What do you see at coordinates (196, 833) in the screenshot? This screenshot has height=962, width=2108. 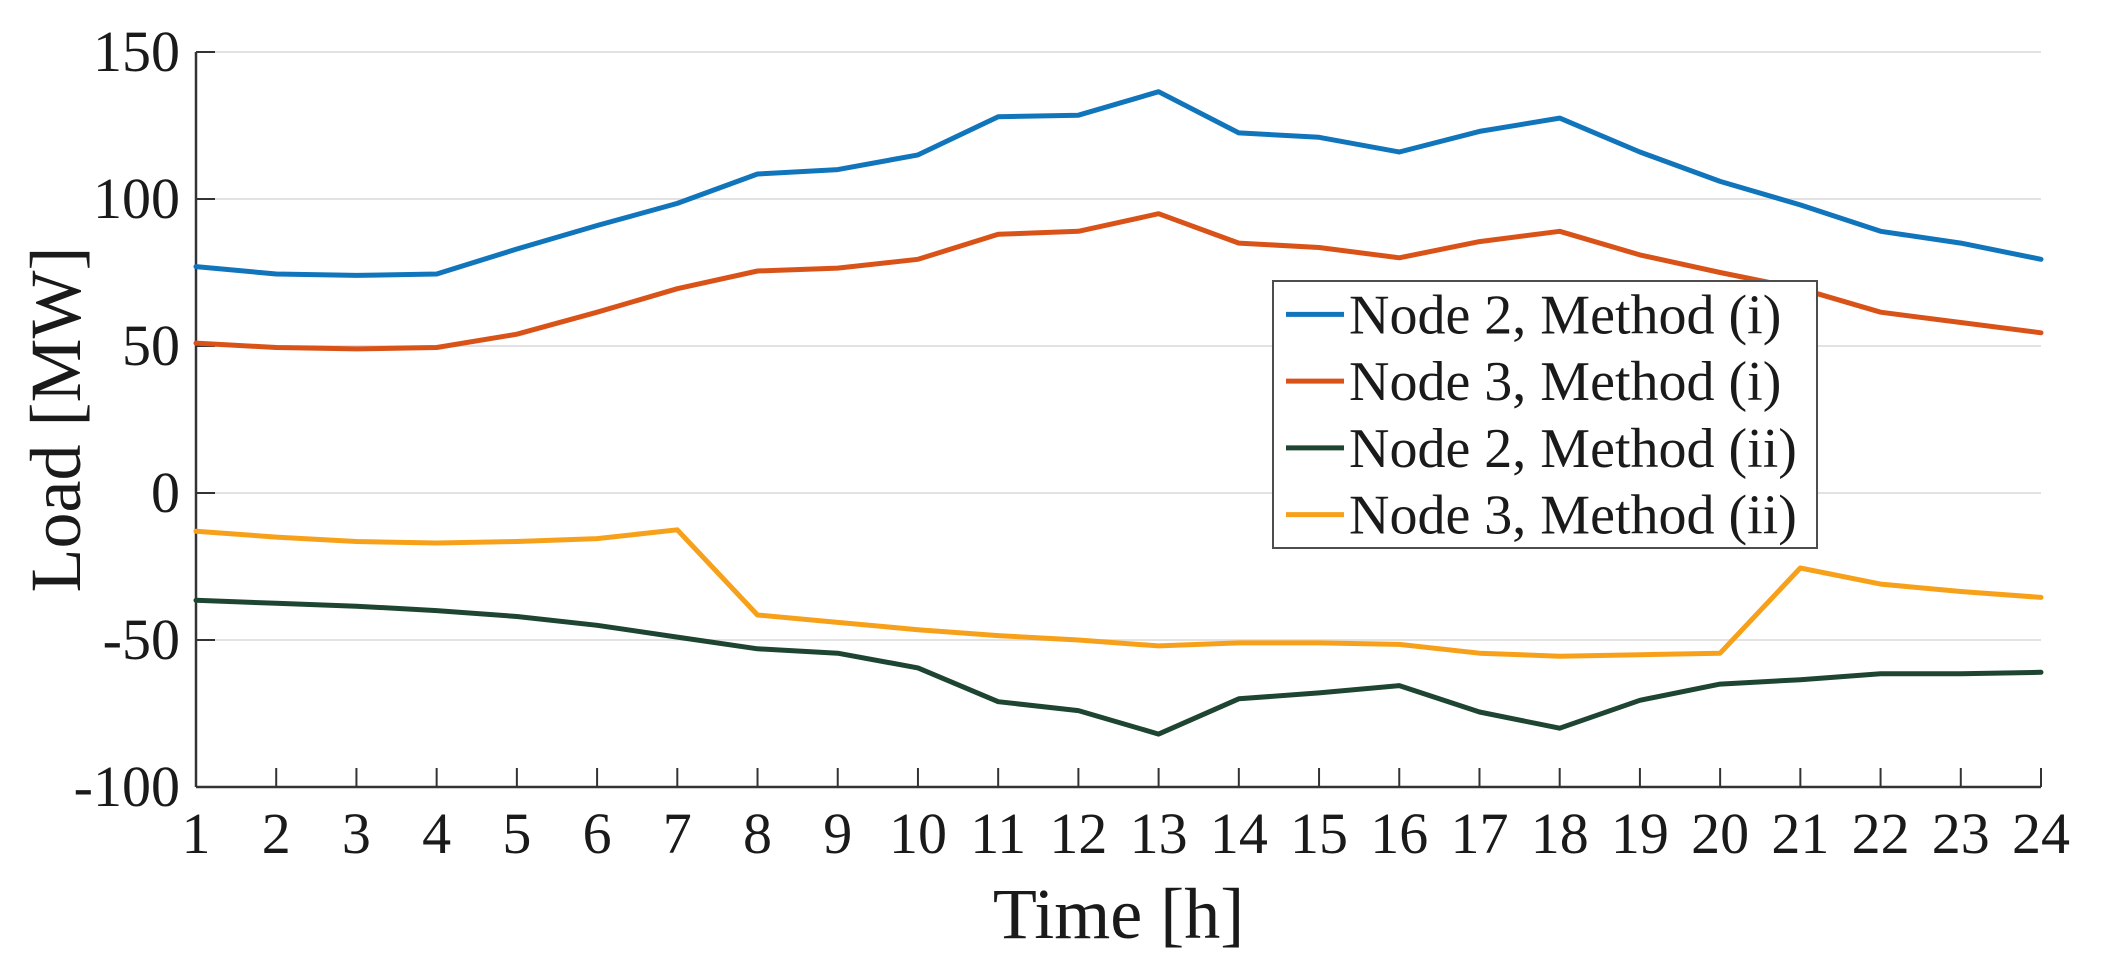 I see `x-tick-label-1: 1` at bounding box center [196, 833].